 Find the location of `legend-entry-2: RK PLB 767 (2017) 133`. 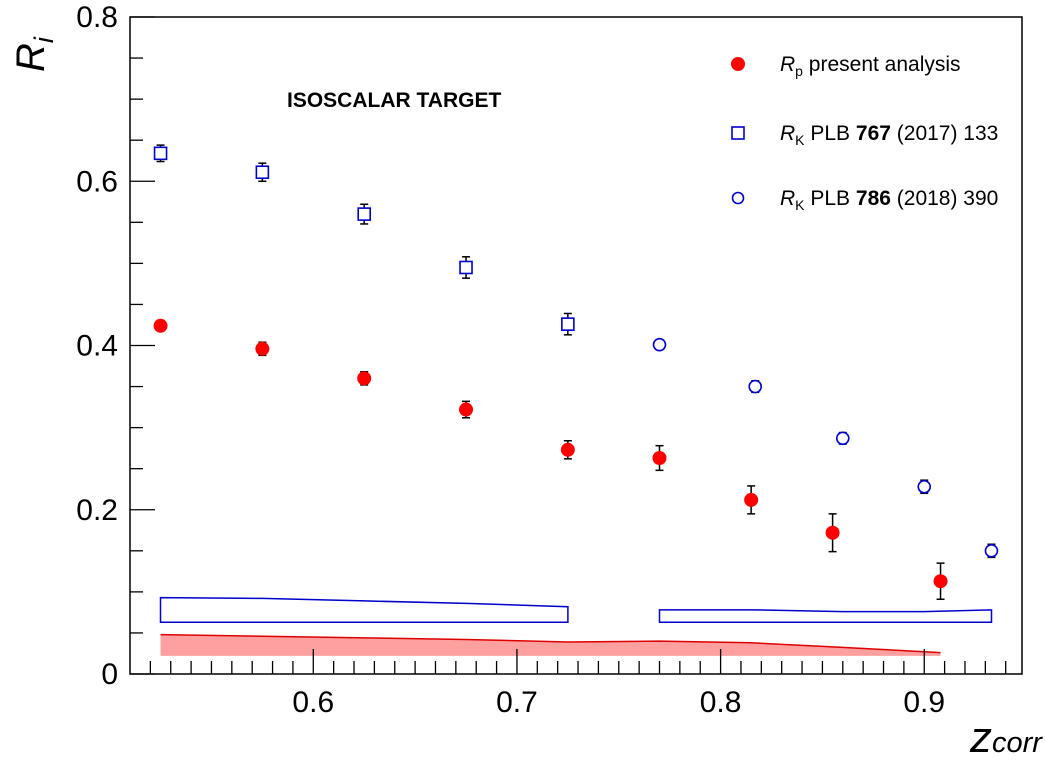

legend-entry-2: RK PLB 767 (2017) 133 is located at coordinates (864, 135).